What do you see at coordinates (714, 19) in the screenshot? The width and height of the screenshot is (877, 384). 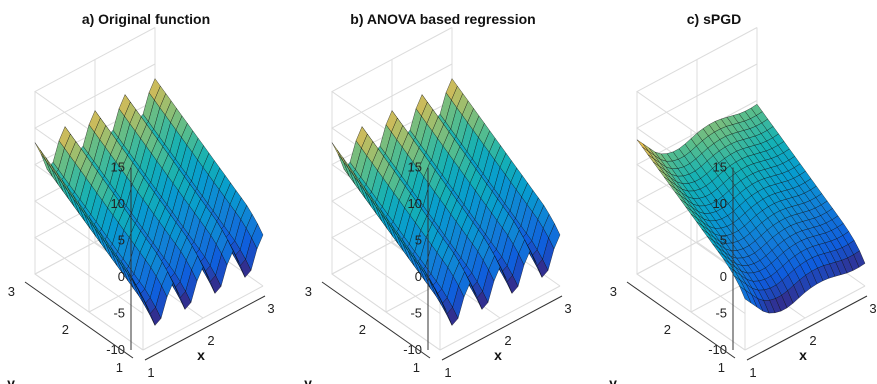 I see `panel-title: c) sPGD` at bounding box center [714, 19].